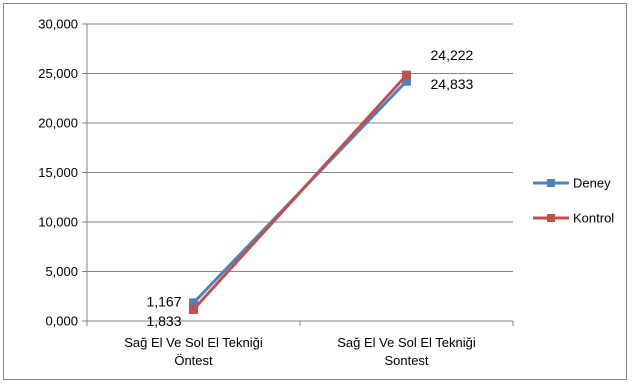 This screenshot has height=385, width=632. Describe the element at coordinates (193, 351) in the screenshot. I see `x-category-label: Sağ El Ve Sol El Tekniği Öntest` at that location.